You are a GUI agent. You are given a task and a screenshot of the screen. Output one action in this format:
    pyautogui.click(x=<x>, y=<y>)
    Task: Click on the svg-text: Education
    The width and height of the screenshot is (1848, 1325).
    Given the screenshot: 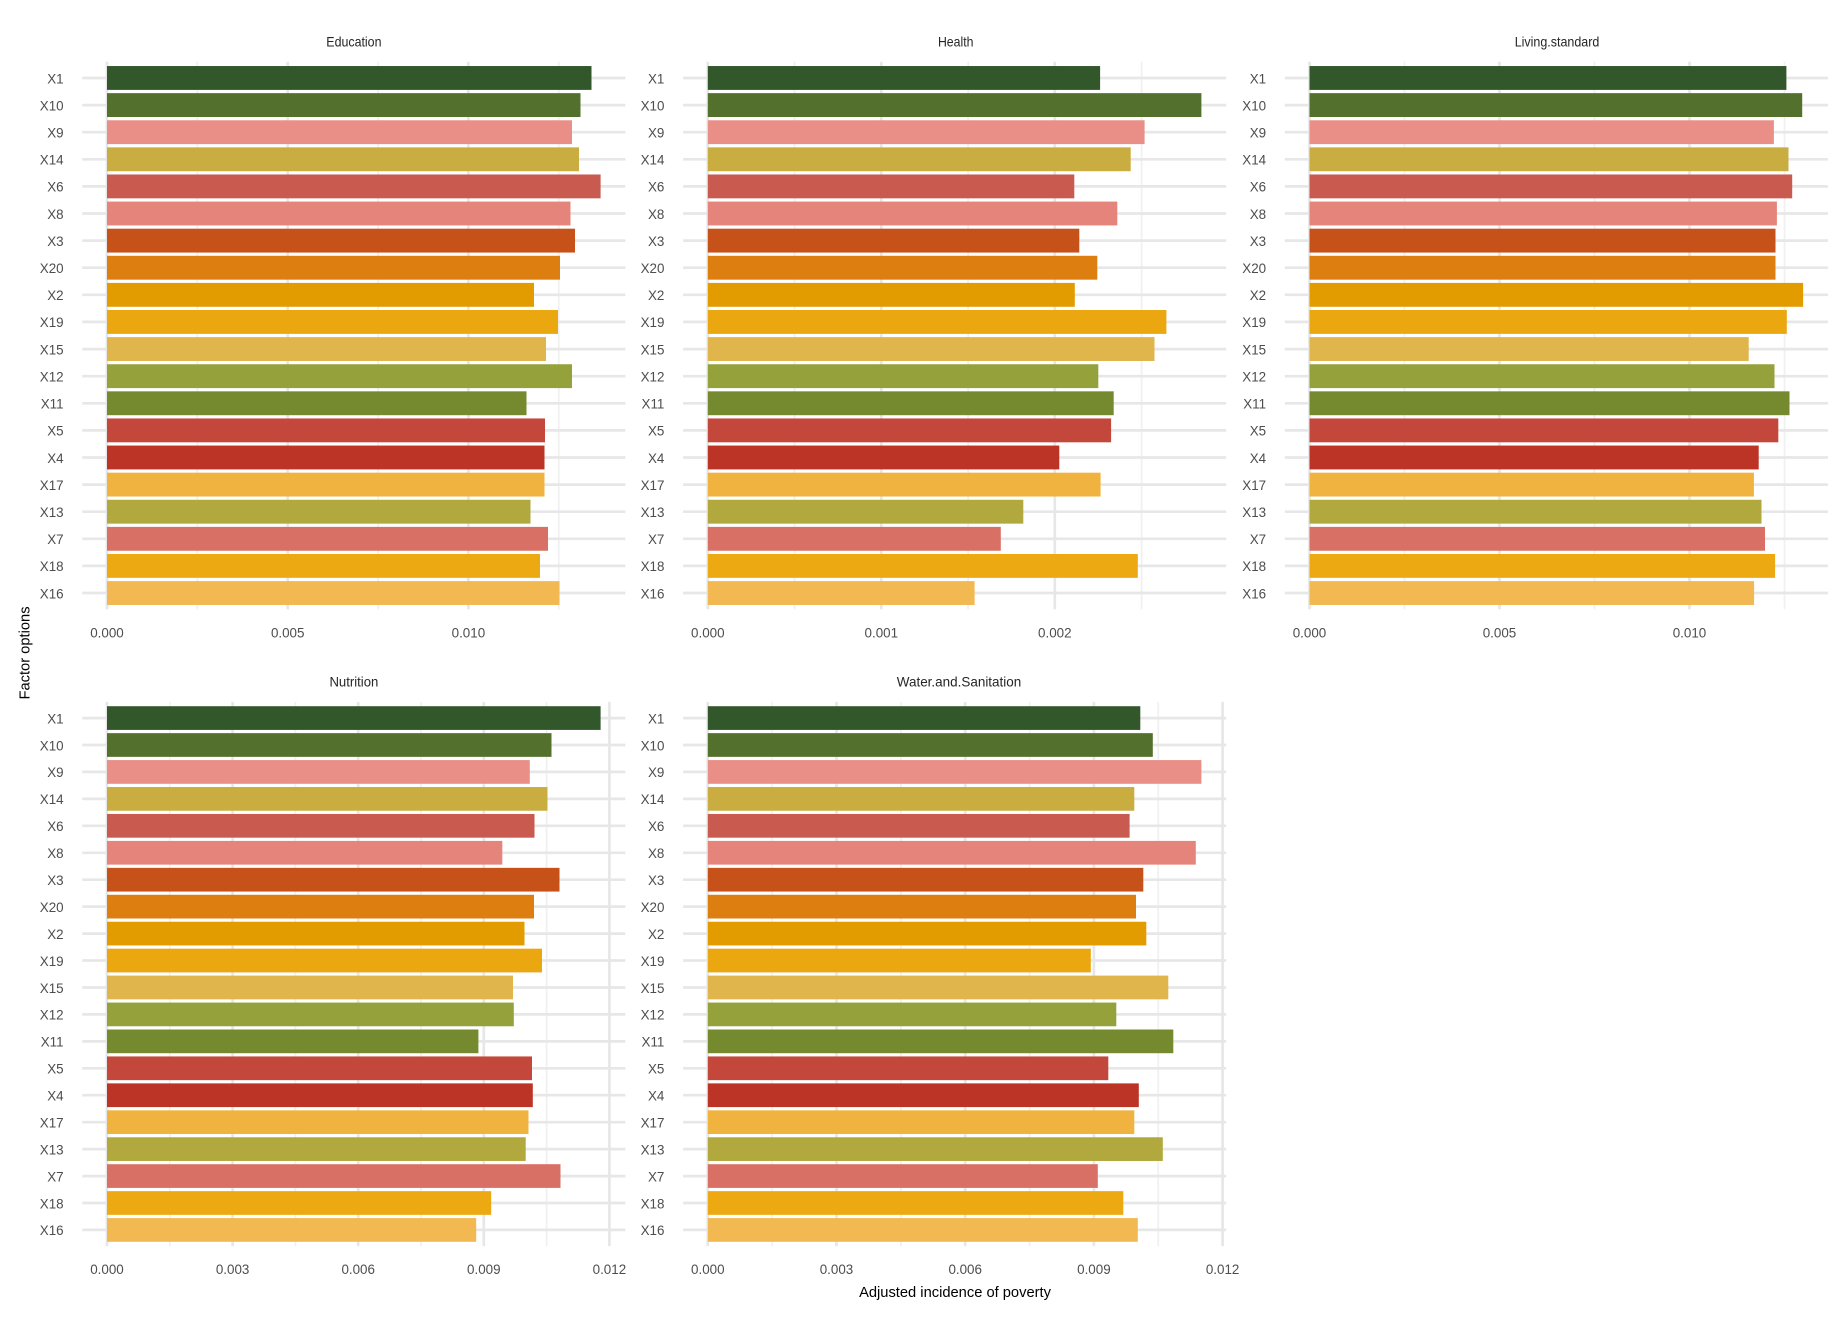 What is the action you would take?
    pyautogui.click(x=353, y=41)
    